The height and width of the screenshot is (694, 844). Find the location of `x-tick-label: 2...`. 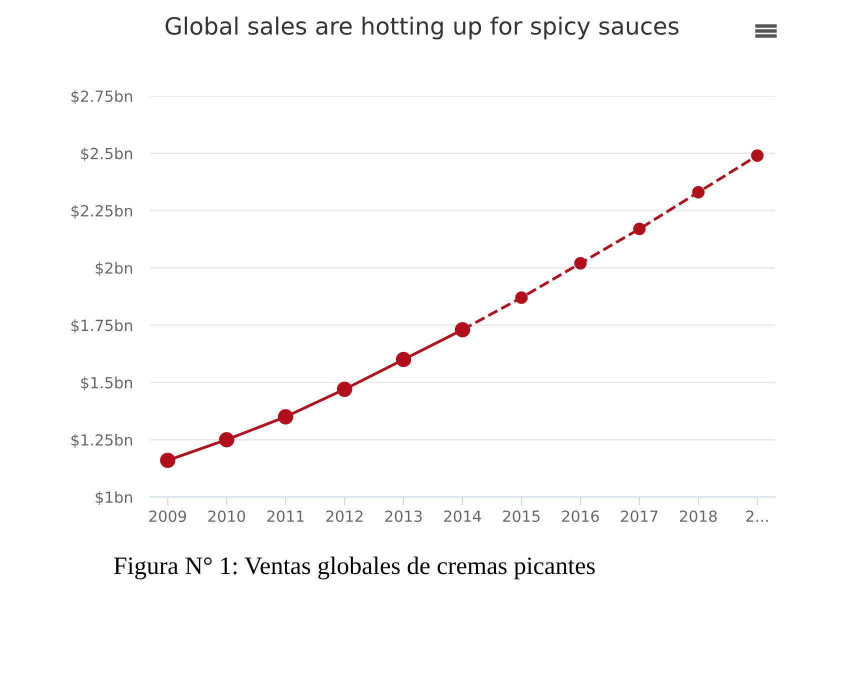

x-tick-label: 2... is located at coordinates (757, 516).